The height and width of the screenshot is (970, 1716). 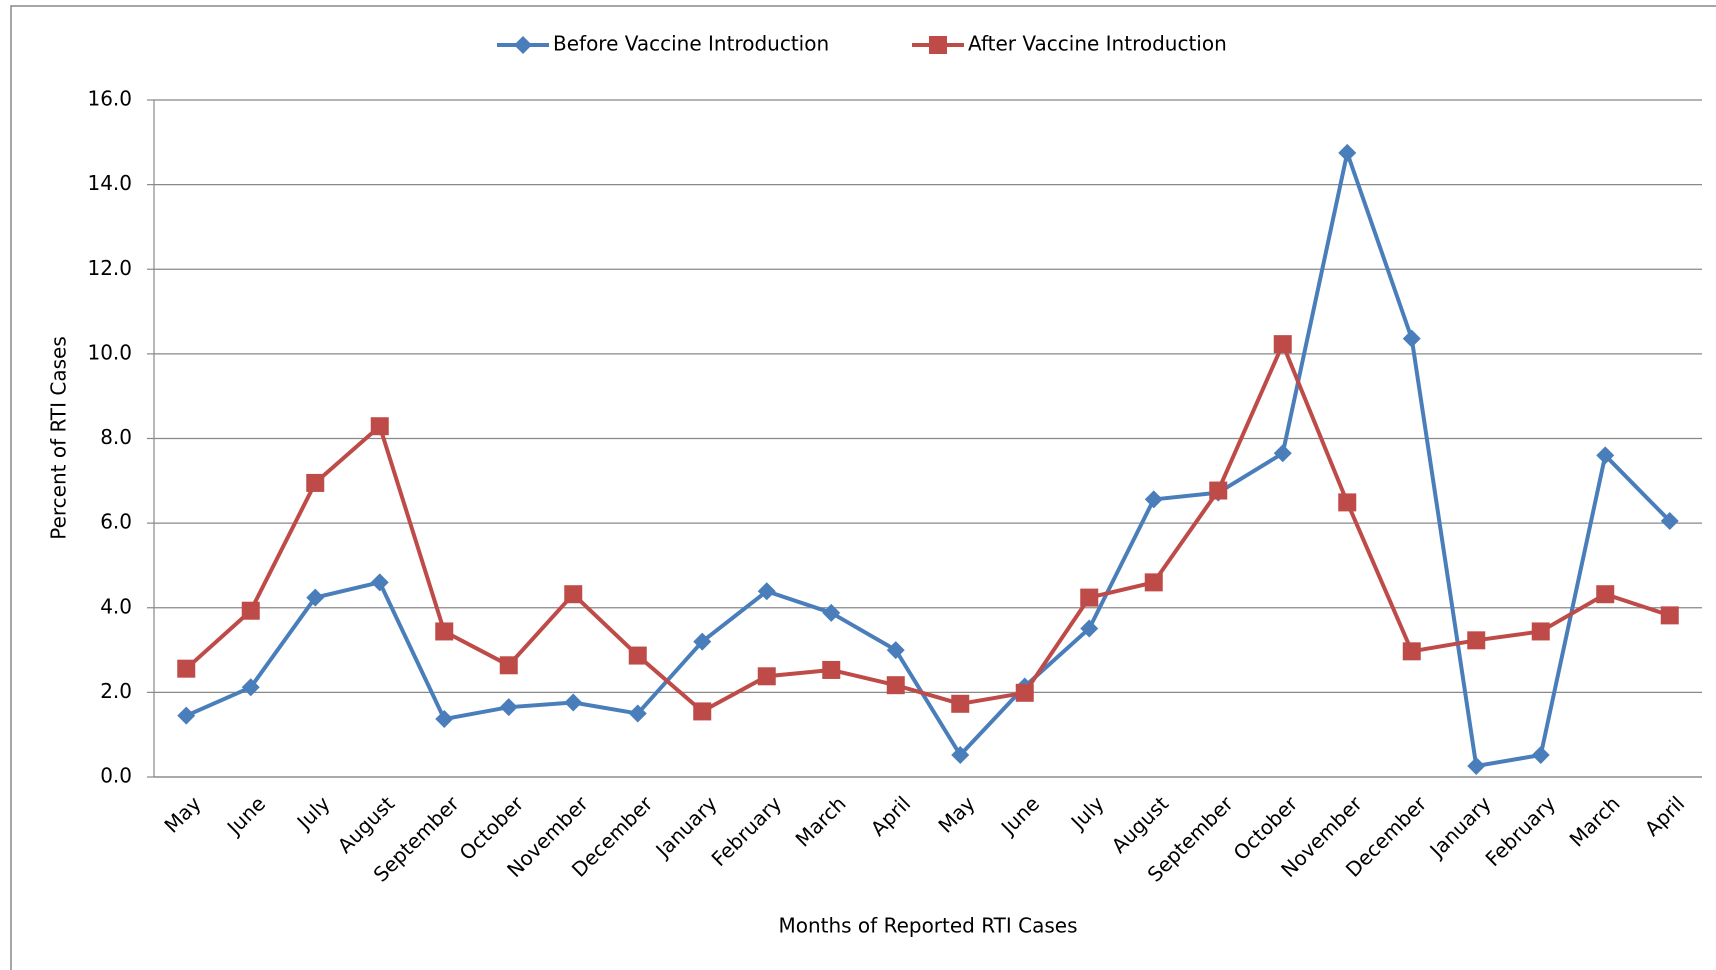 I want to click on y-tick-label: 10.0, so click(x=109, y=352).